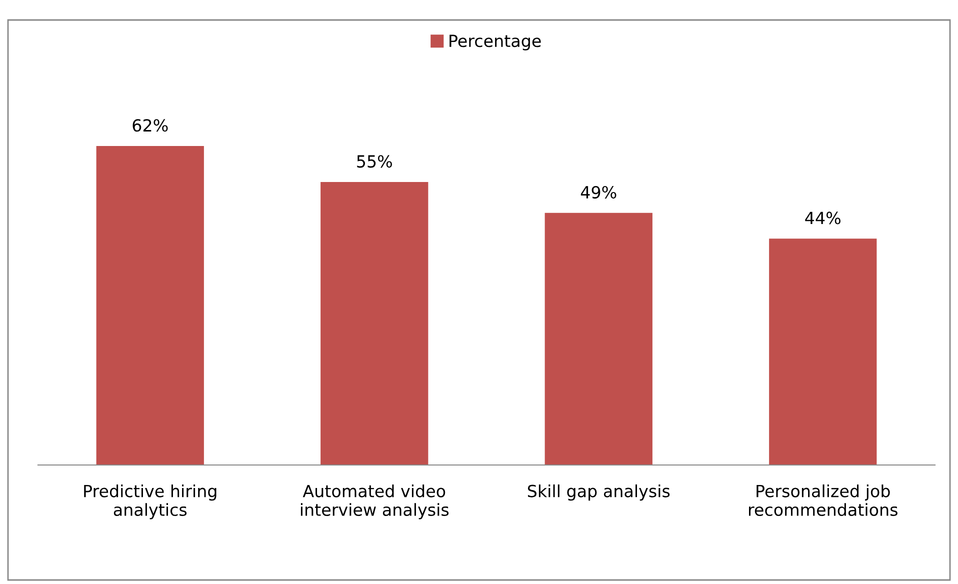 The height and width of the screenshot is (584, 958). I want to click on data-label: 55%, so click(374, 161).